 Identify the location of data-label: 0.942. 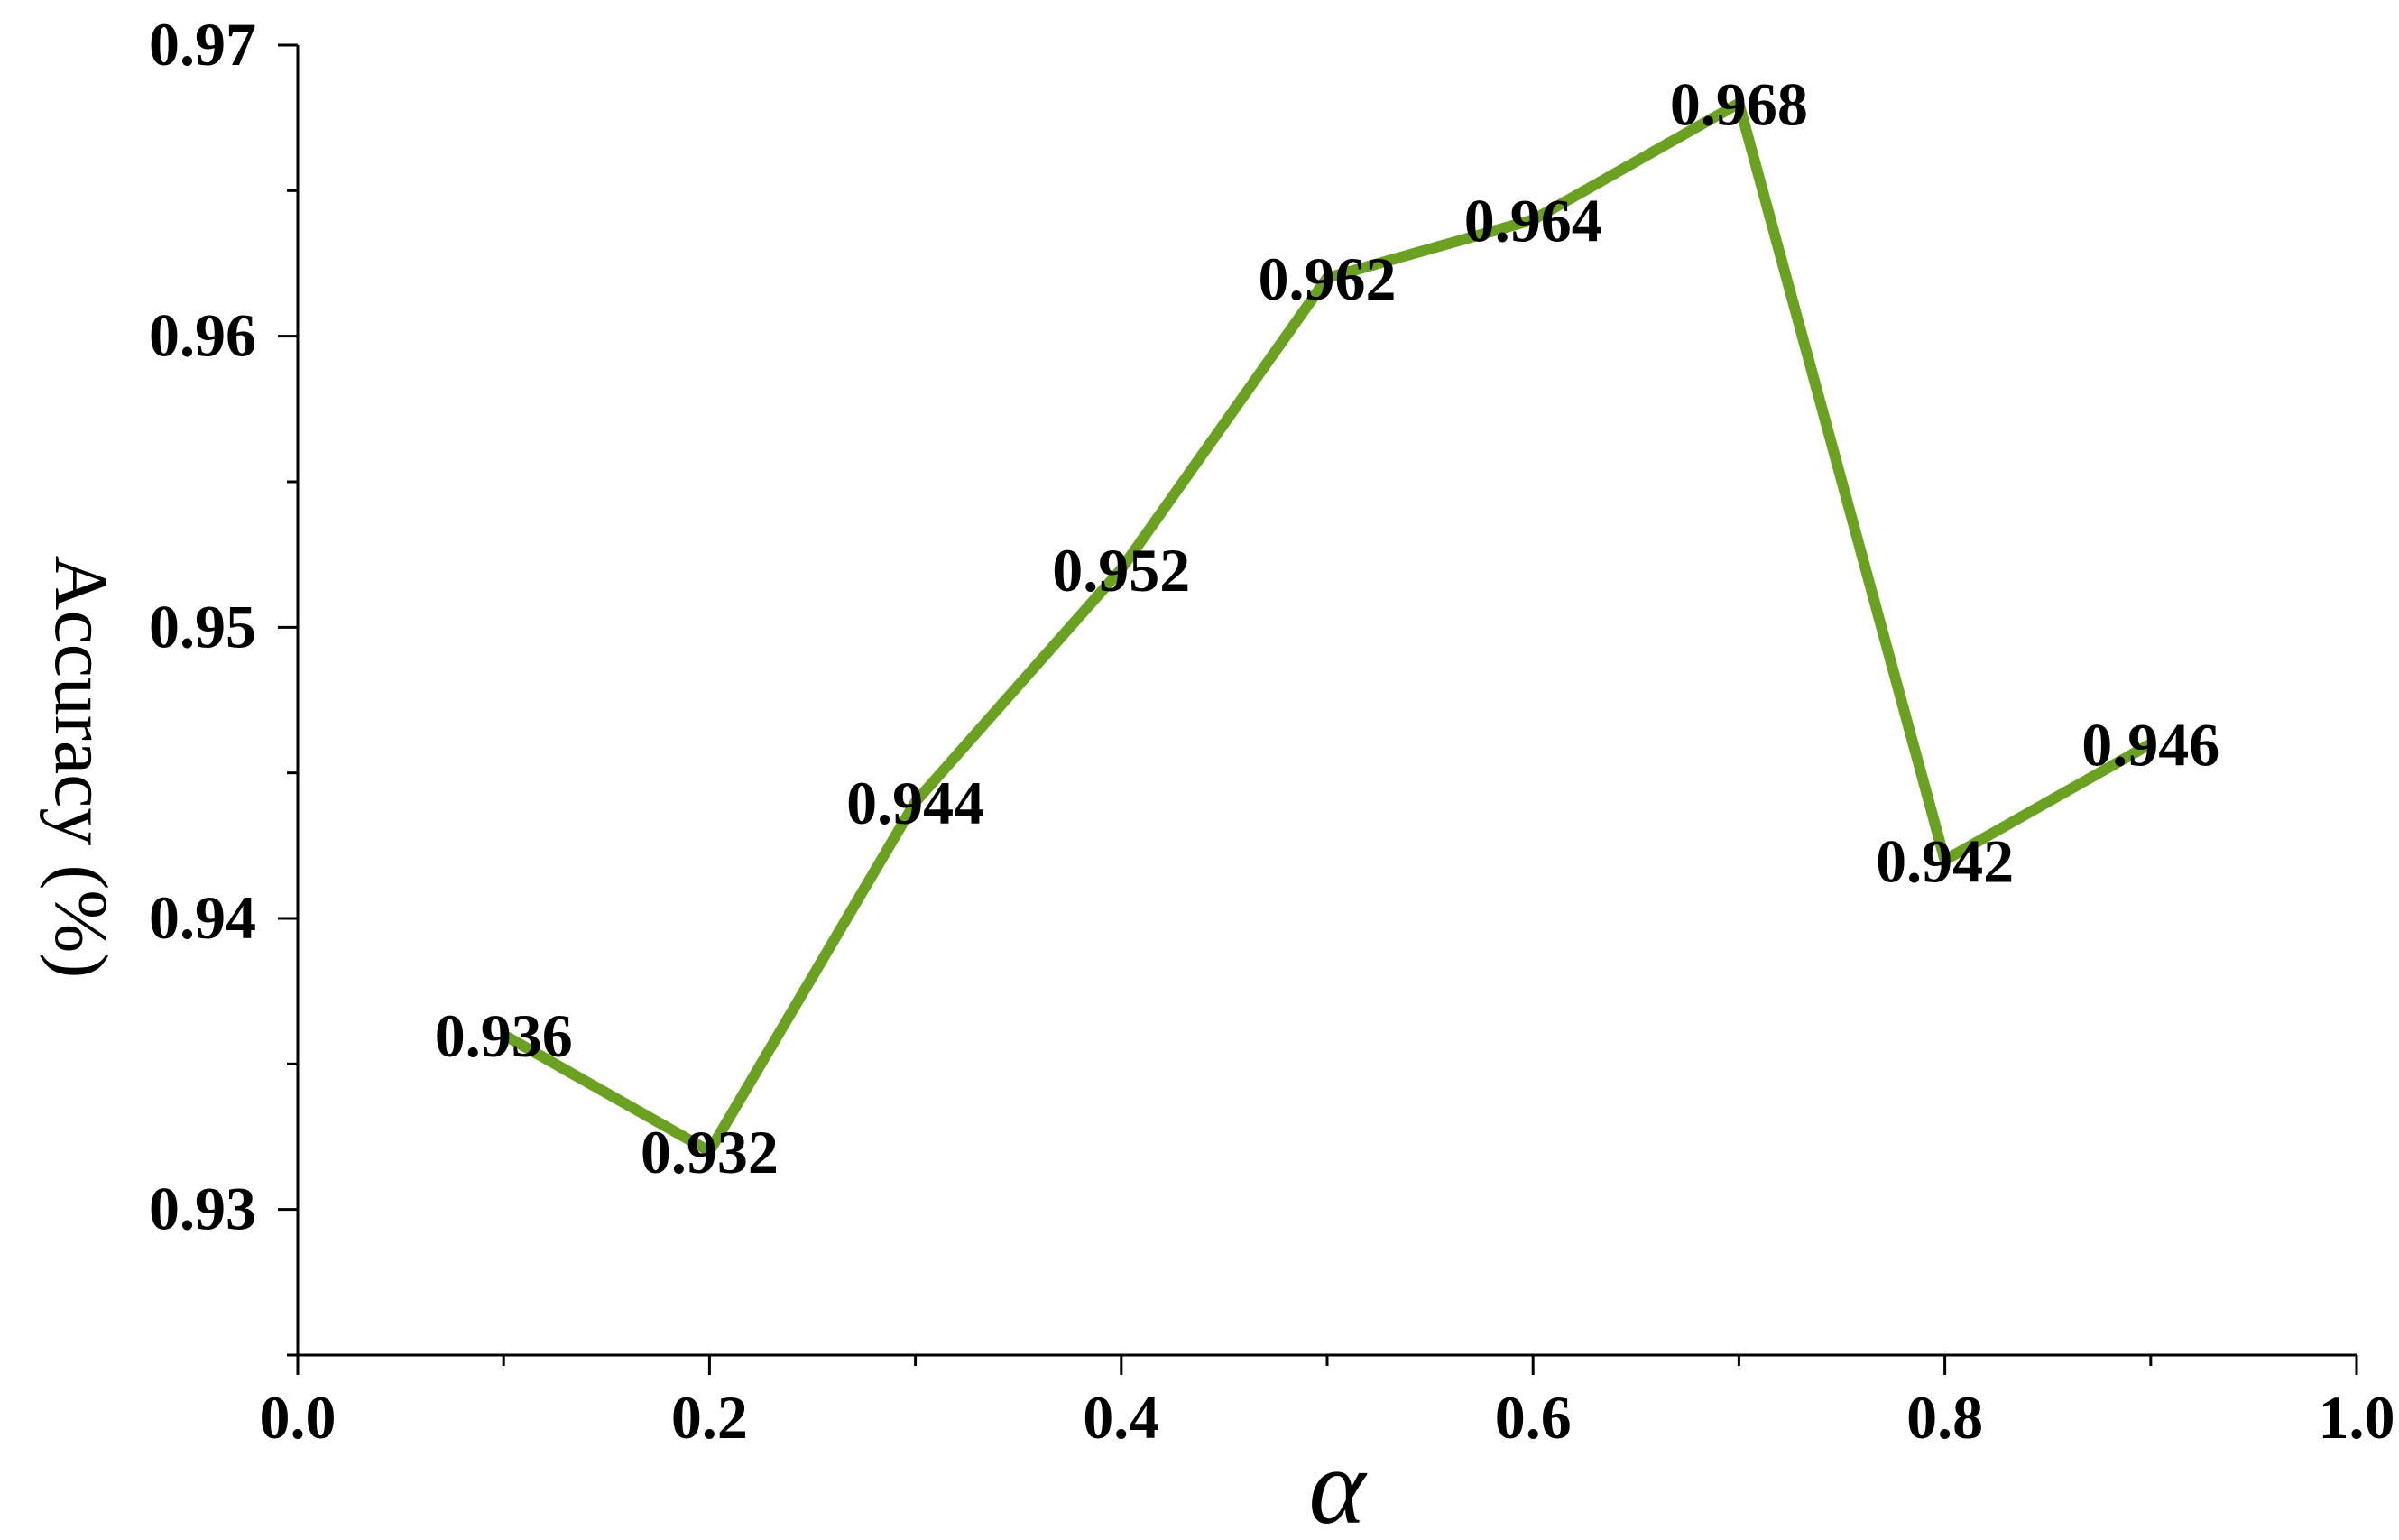
(1945, 860).